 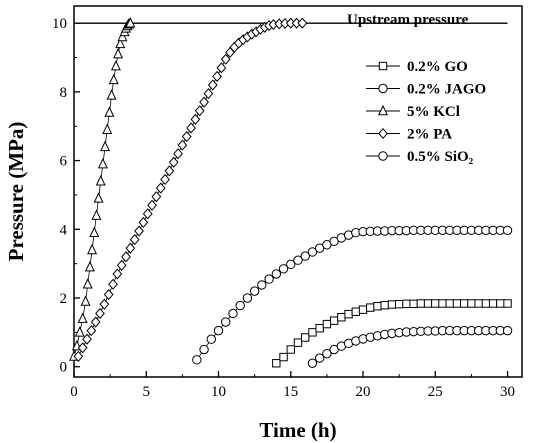 I want to click on x-tick-label: 20, so click(x=363, y=392).